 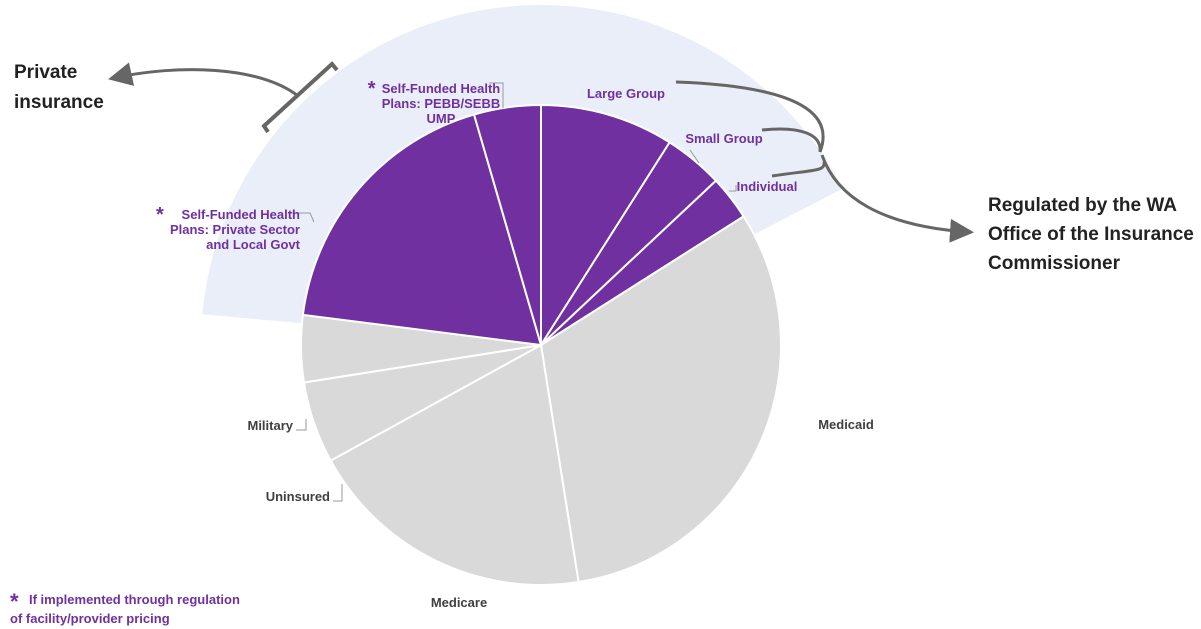 I want to click on slice-medicaid, so click(x=660, y=399).